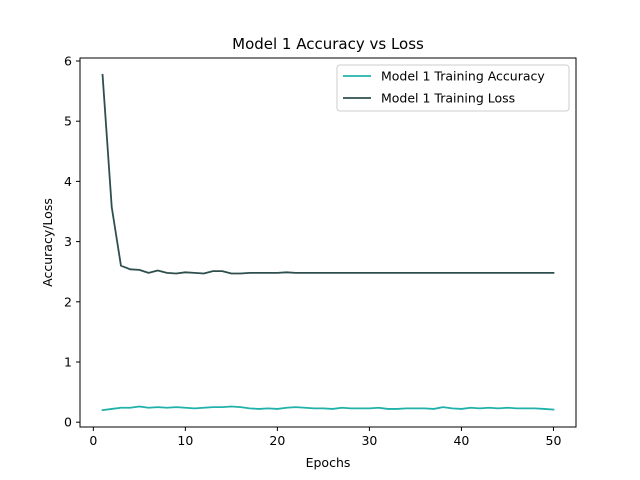 The image size is (640, 480). Describe the element at coordinates (463, 76) in the screenshot. I see `legend-label-accuracy: Model 1 Training Accuracy` at that location.